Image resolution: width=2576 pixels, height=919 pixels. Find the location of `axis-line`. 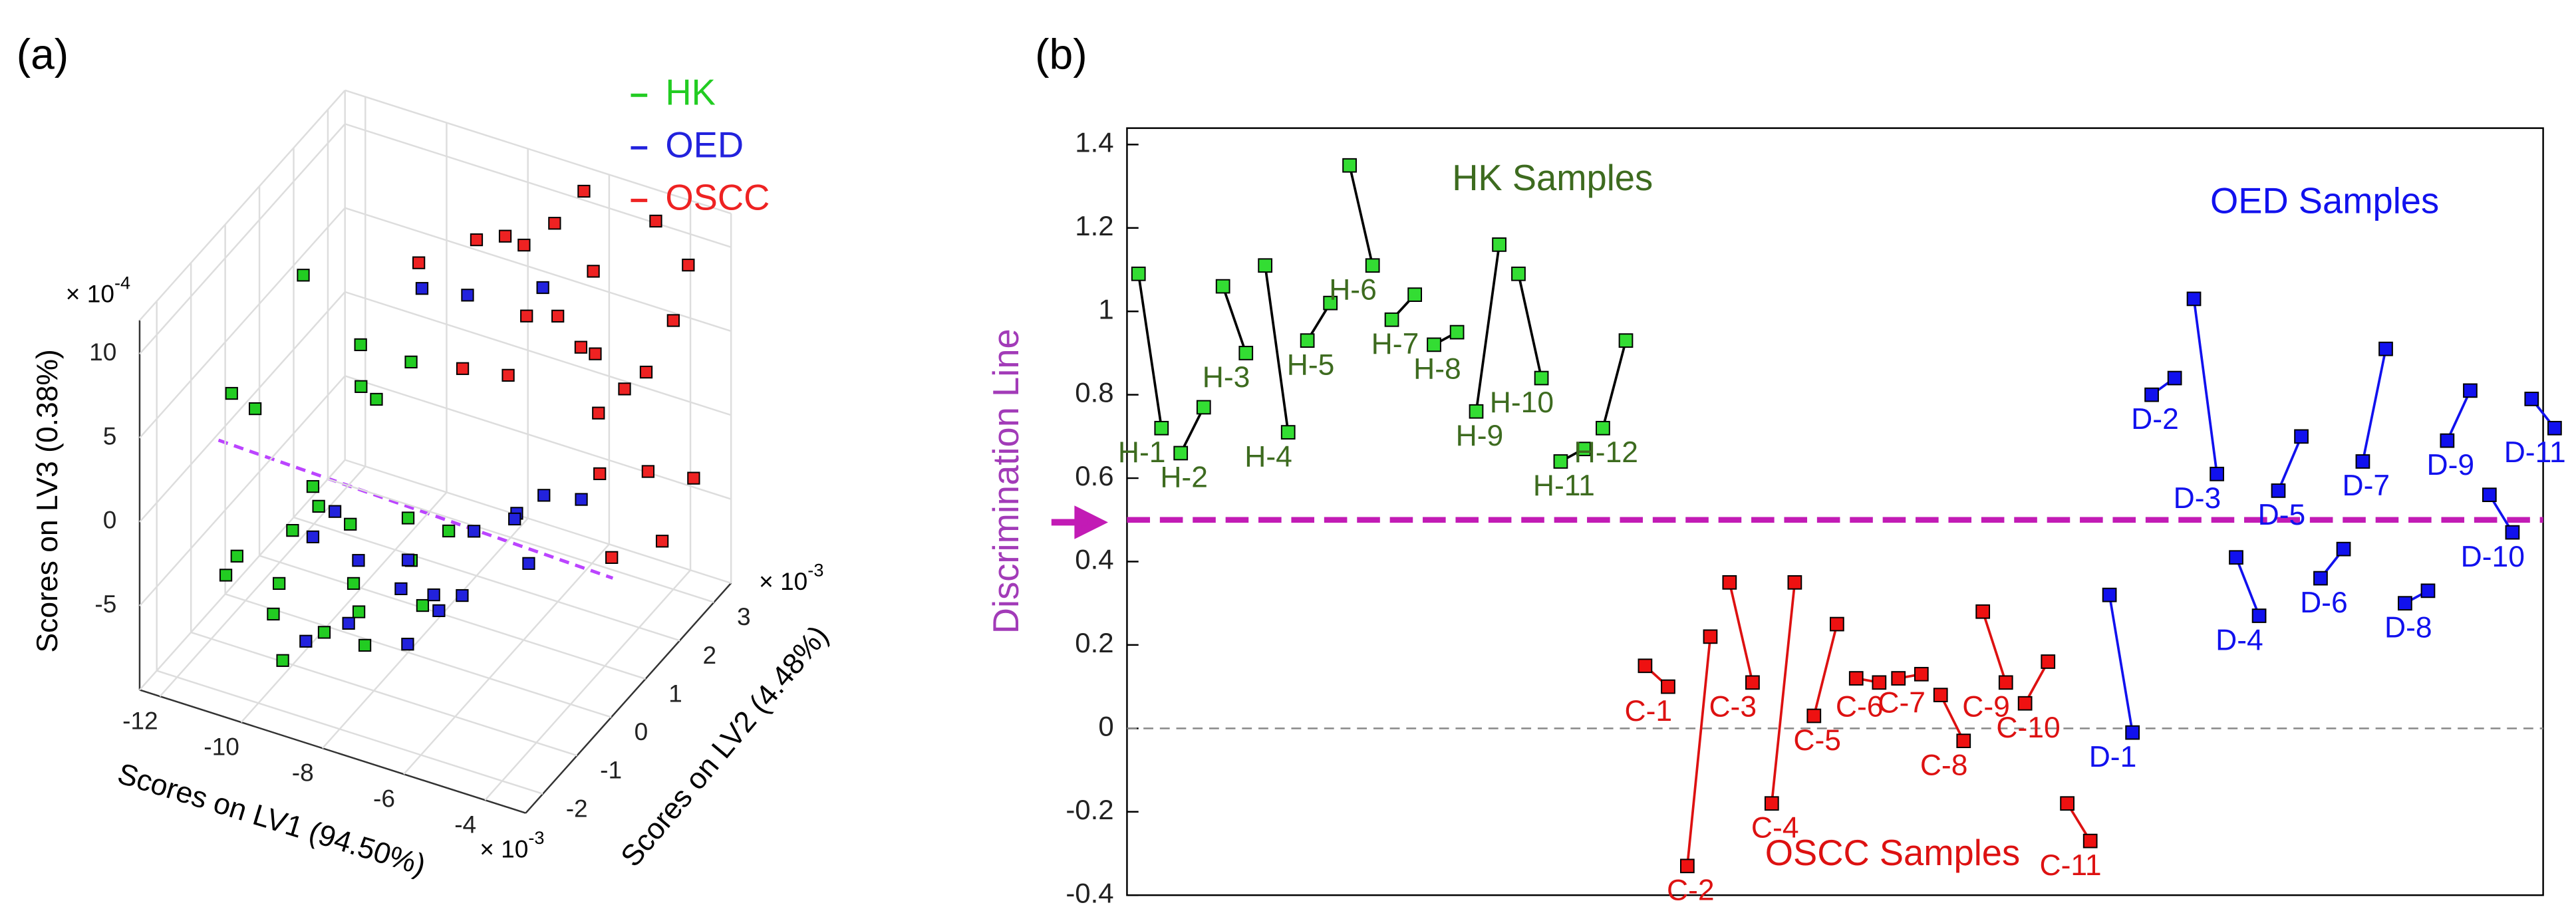

axis-line is located at coordinates (628, 698).